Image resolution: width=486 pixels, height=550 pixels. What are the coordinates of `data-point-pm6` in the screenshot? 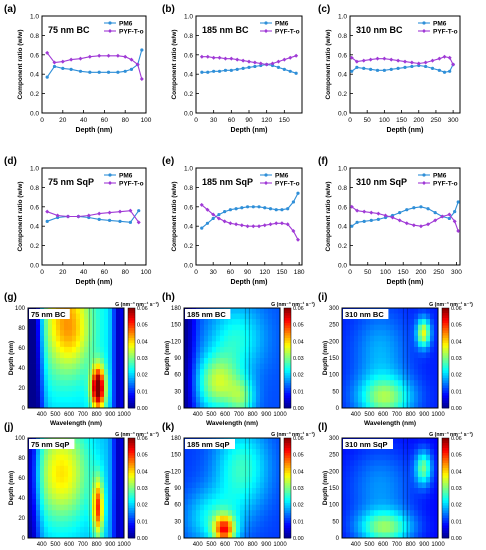 It's located at (71, 69).